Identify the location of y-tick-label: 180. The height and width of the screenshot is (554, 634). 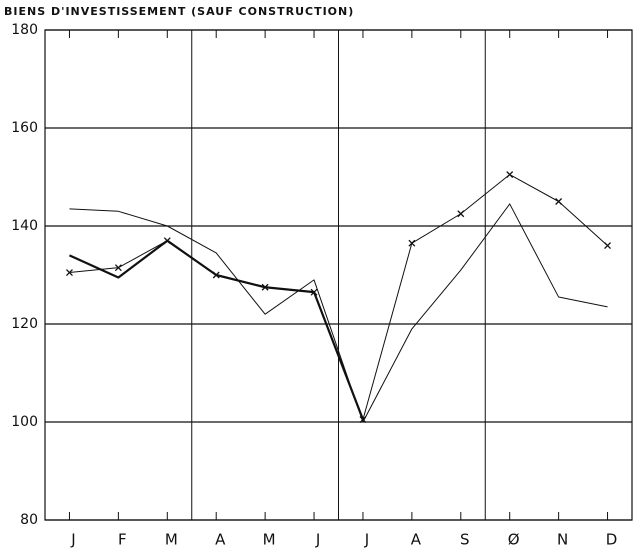
(24, 30).